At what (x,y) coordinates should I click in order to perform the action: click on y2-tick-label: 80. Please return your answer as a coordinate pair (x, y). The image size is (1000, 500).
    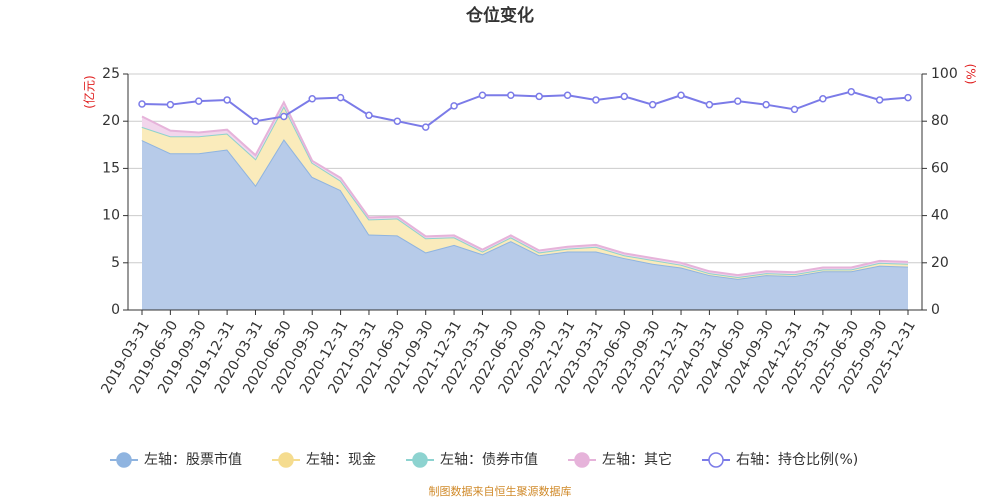
    Looking at the image, I should click on (940, 121).